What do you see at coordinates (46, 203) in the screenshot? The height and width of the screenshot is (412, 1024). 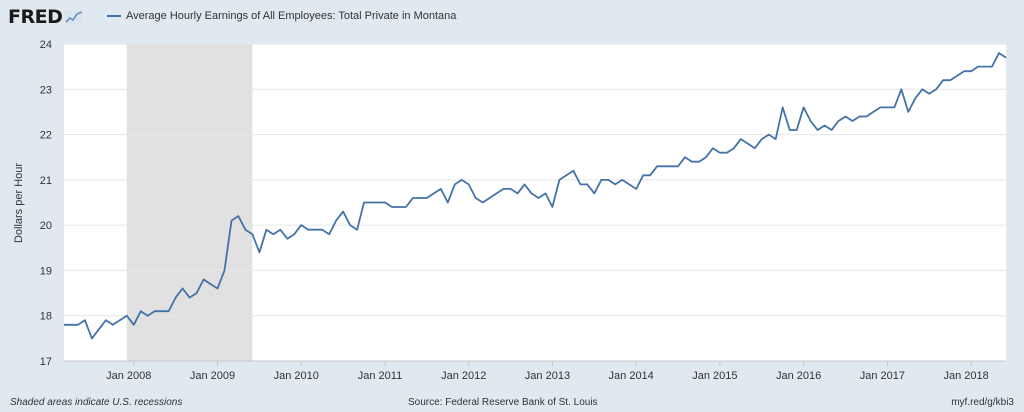 I see `y-axis-ticks: 17 18 19 20 21 22 23 24` at bounding box center [46, 203].